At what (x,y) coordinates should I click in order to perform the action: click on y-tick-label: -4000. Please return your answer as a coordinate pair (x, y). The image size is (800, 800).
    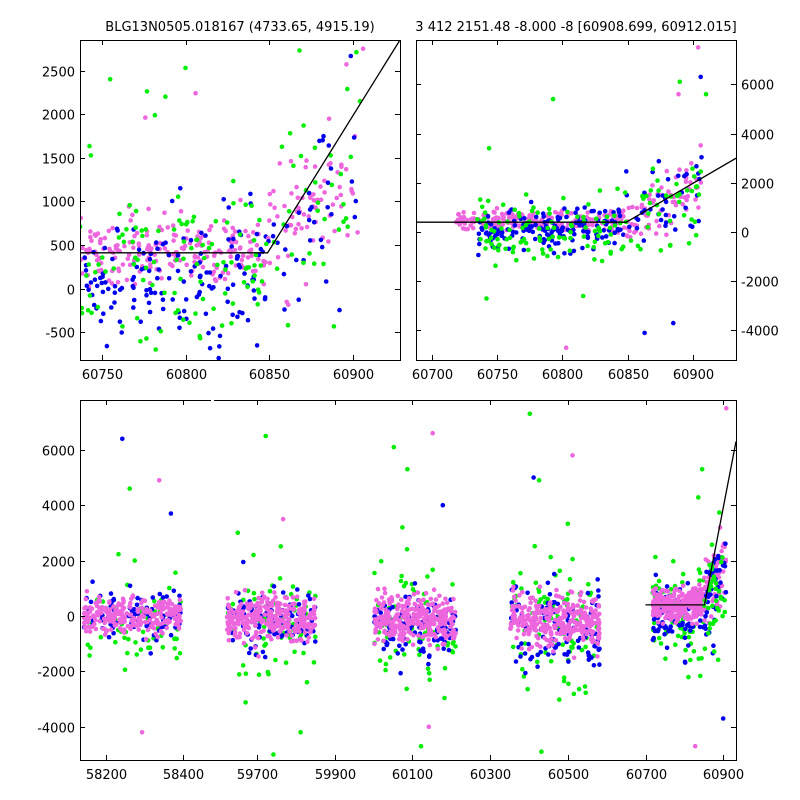
    Looking at the image, I should click on (56, 729).